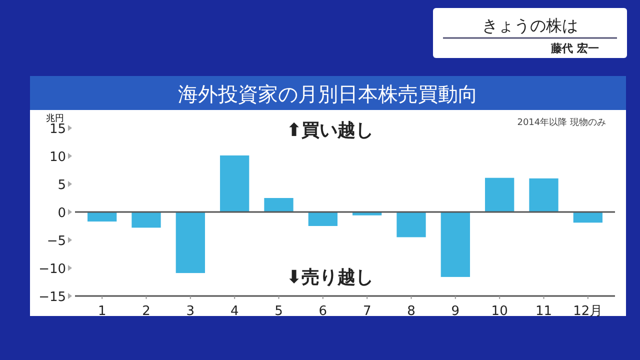 The height and width of the screenshot is (360, 640). I want to click on y-axis-title: 兆円, so click(55, 118).